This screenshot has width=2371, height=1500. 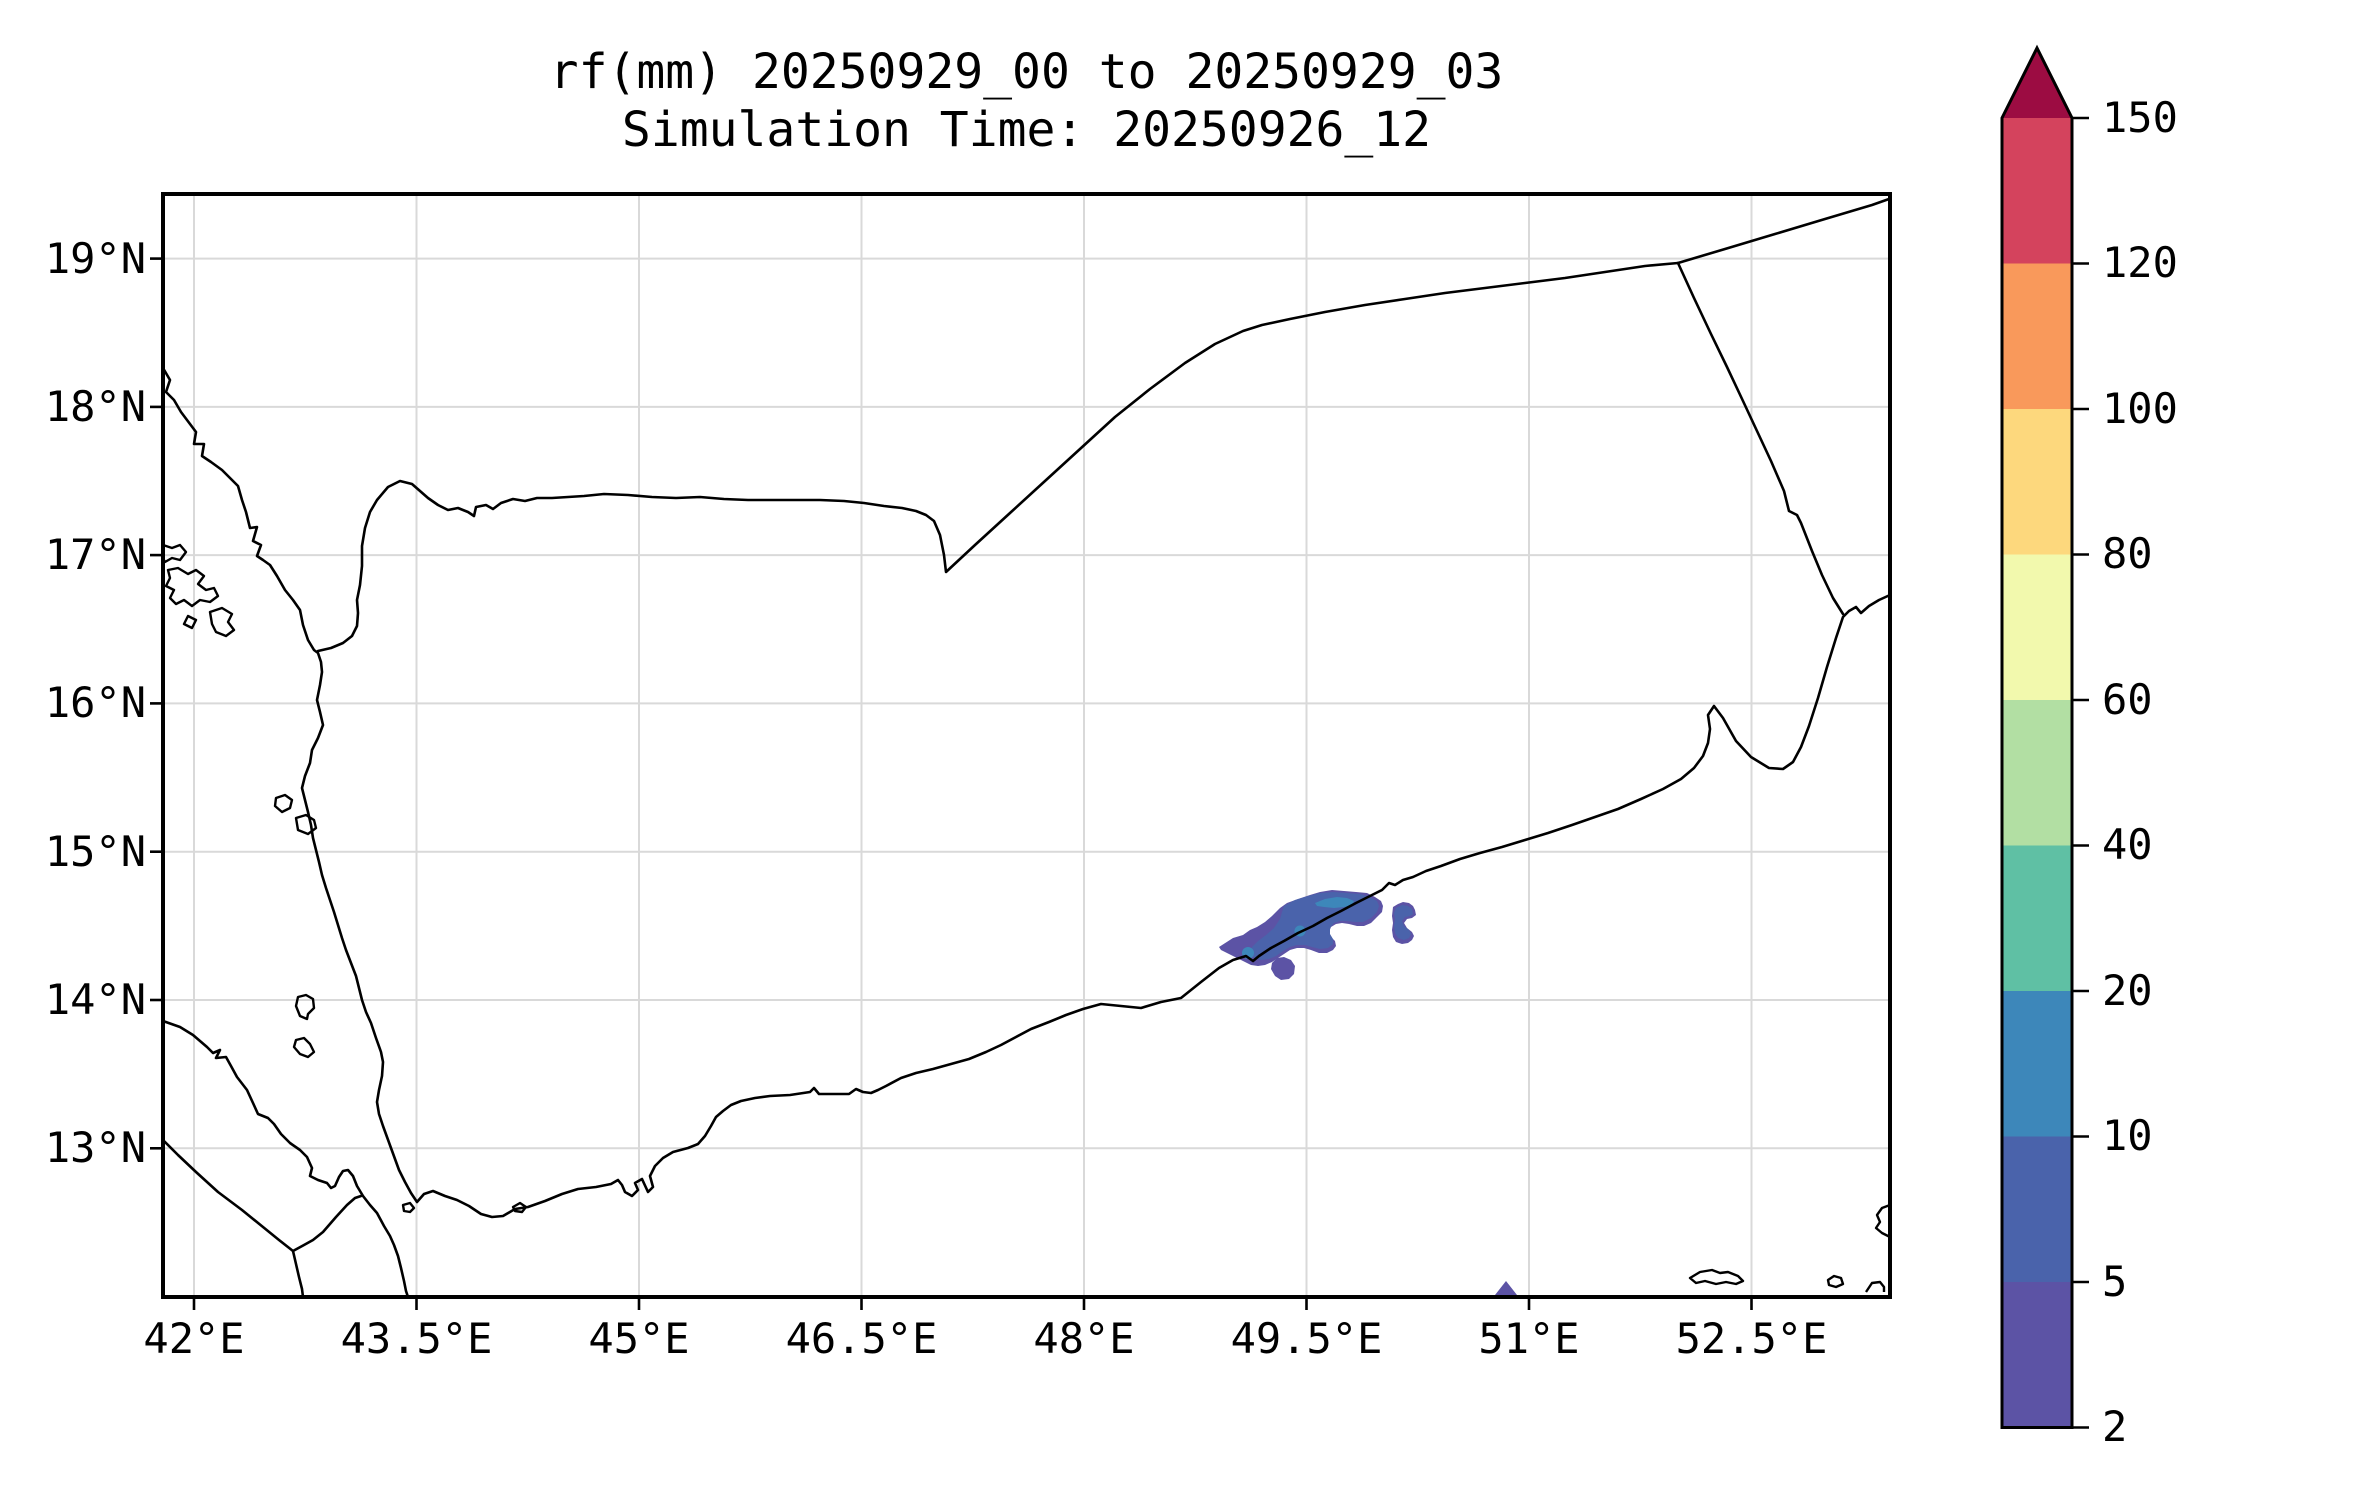 What do you see at coordinates (2140, 408) in the screenshot?
I see `cbar-label-100: 100` at bounding box center [2140, 408].